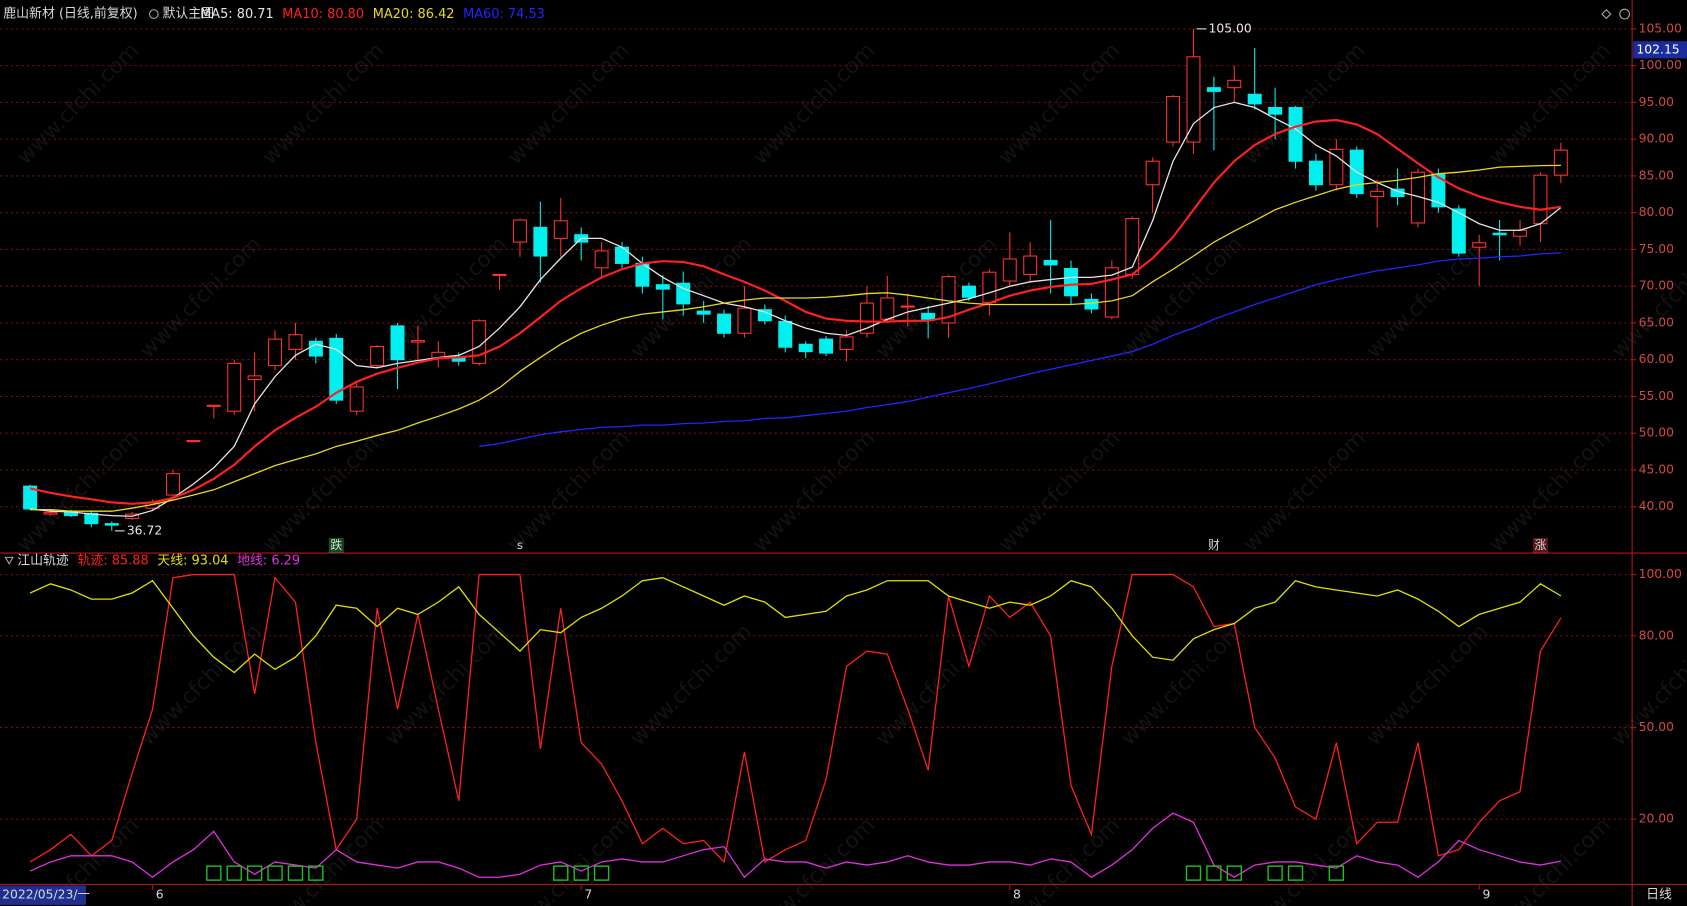  Describe the element at coordinates (1660, 28) in the screenshot. I see `y-tick-label: 105.00` at that location.